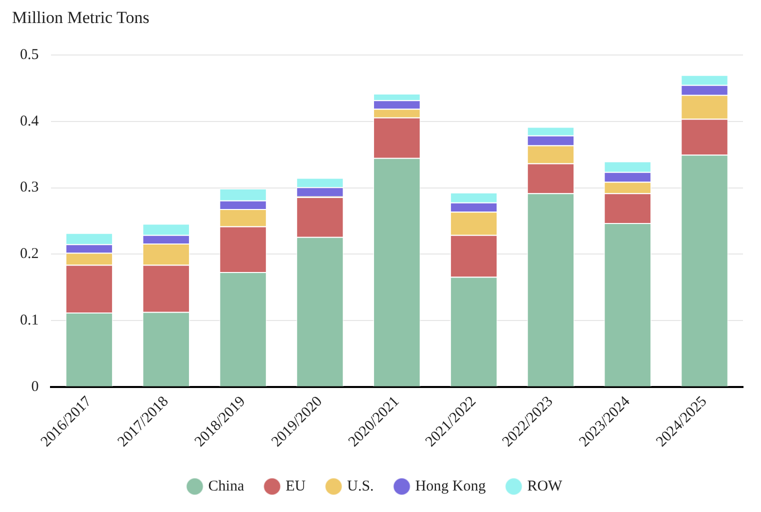 This screenshot has width=761, height=512. Describe the element at coordinates (296, 486) in the screenshot. I see `legend-label: EU` at that location.